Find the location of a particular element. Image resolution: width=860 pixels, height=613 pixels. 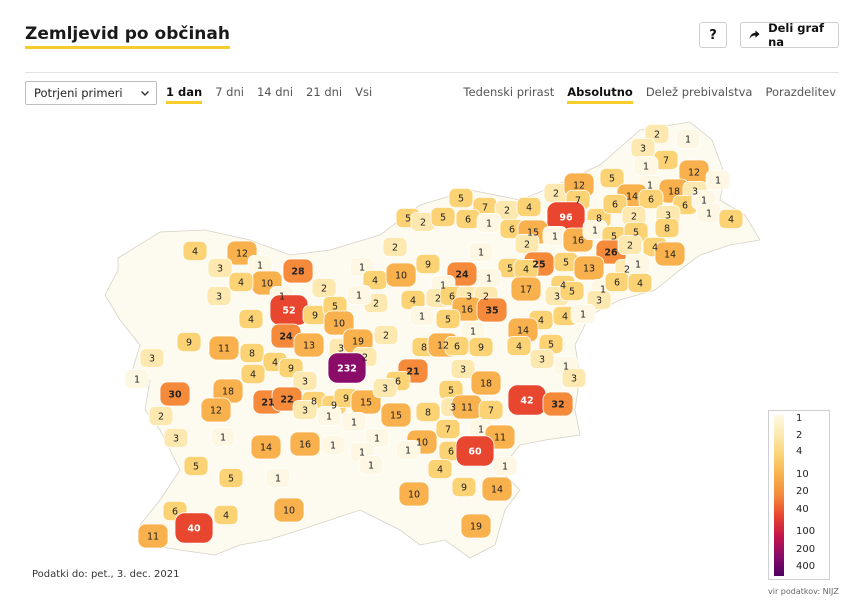

tab-21-dni: 21 dni is located at coordinates (324, 92).